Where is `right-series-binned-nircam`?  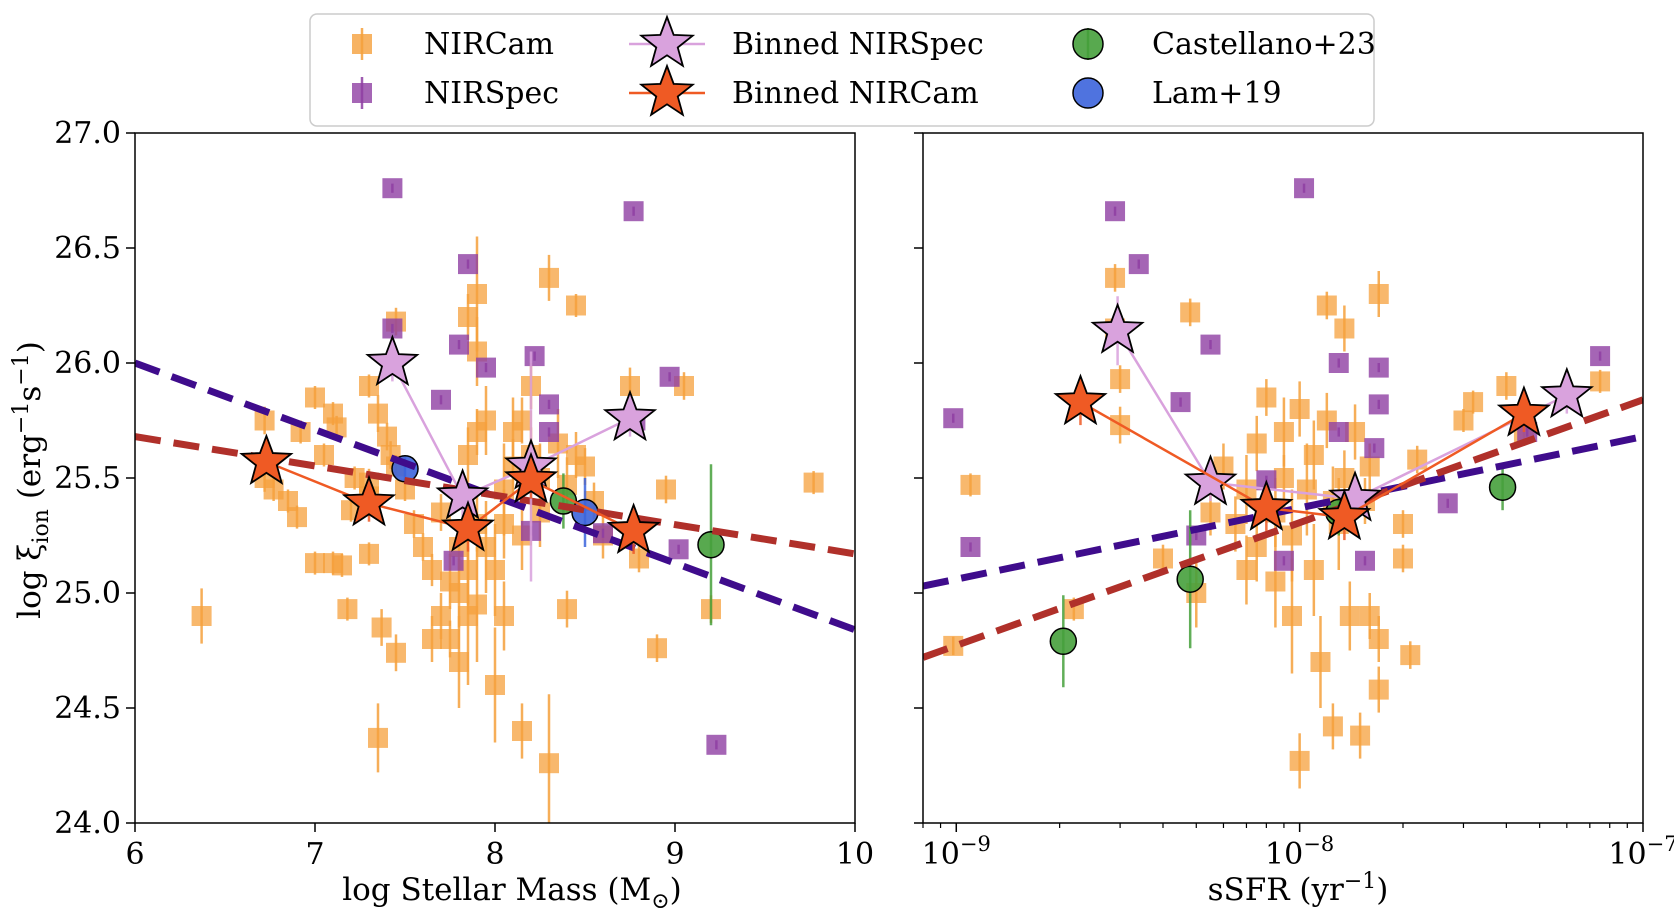 right-series-binned-nircam is located at coordinates (1302, 457).